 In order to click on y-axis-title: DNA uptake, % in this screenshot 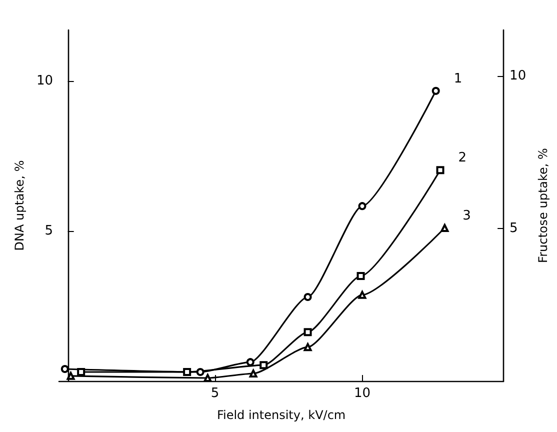, I will do `click(19, 205)`.